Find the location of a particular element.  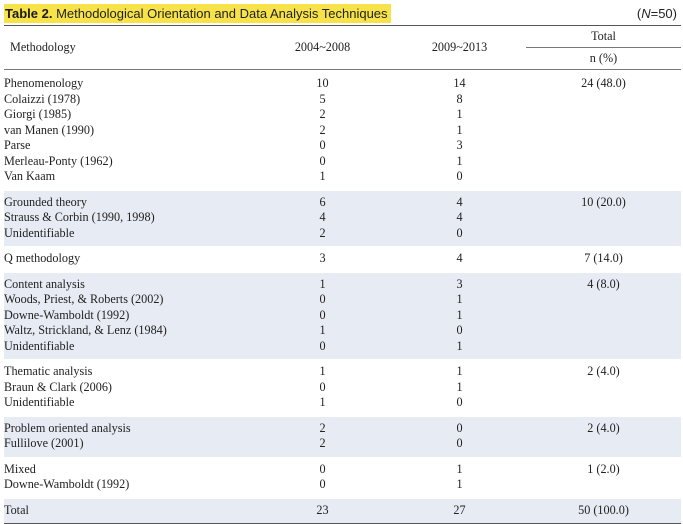

category-name: Thematic analysis is located at coordinates (48, 371).